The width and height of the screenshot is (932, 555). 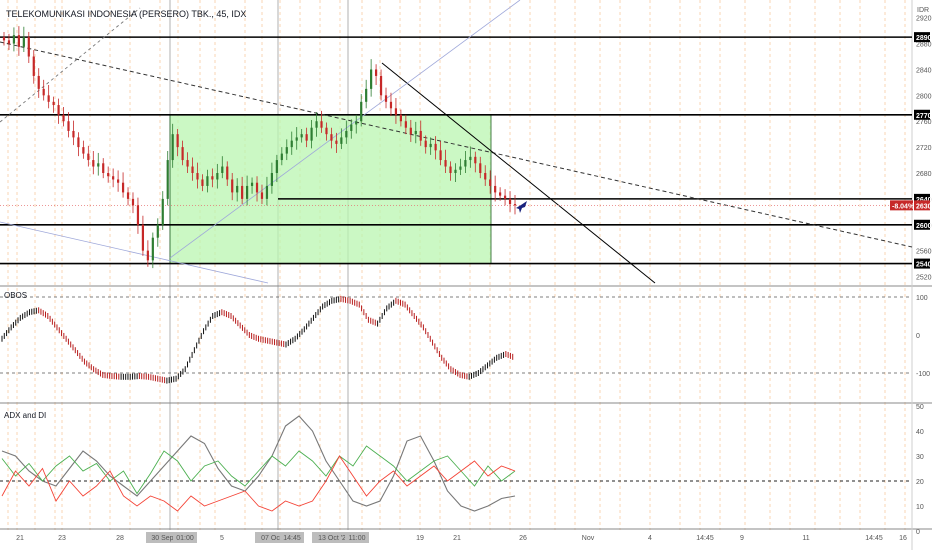 What do you see at coordinates (222, 538) in the screenshot?
I see `x-axis-tick: 5` at bounding box center [222, 538].